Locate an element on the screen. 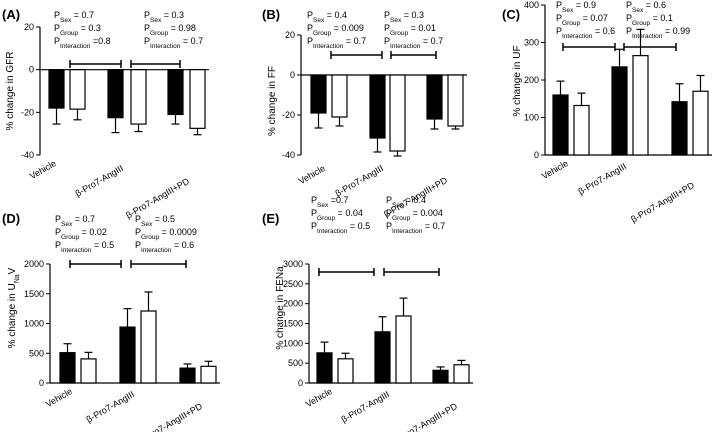  p-value-text: PInteraction =0.8 is located at coordinates (82, 43).